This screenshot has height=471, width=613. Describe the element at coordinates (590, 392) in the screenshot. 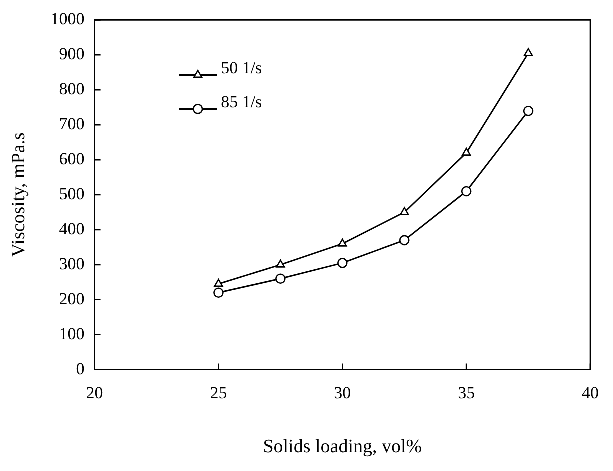

I see `x-tick-label: 40` at that location.